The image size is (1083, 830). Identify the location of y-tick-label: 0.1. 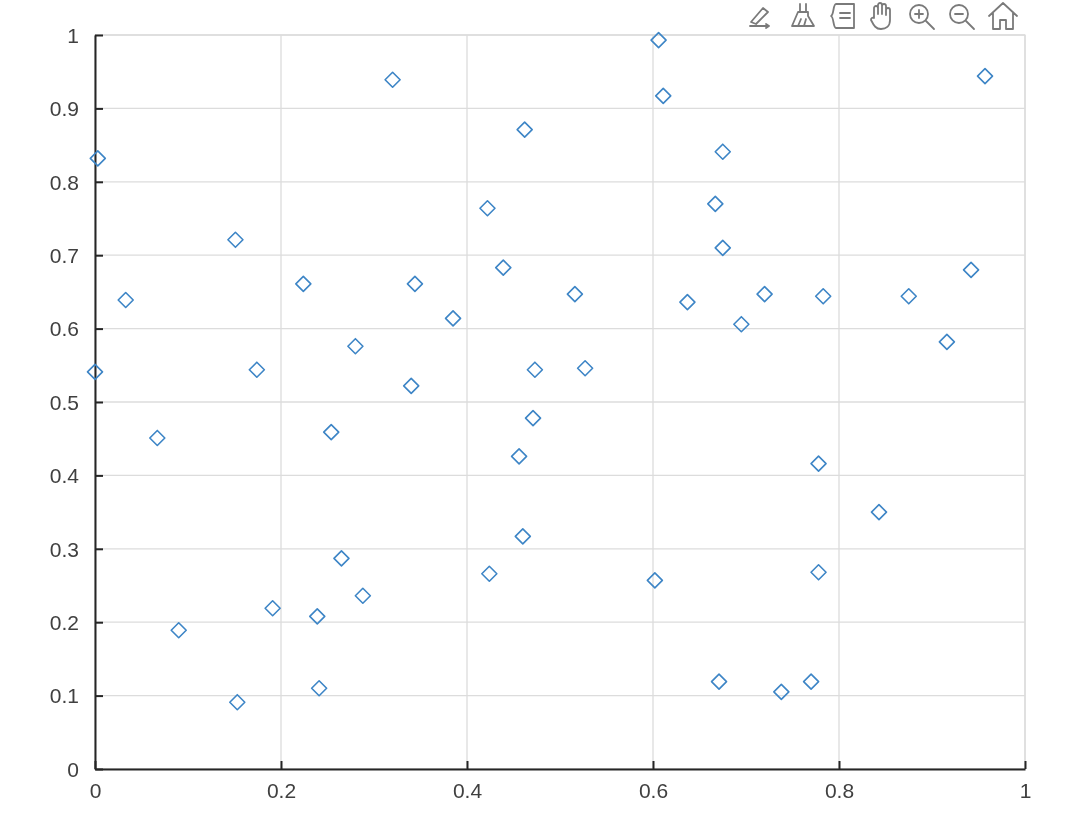
(64, 696).